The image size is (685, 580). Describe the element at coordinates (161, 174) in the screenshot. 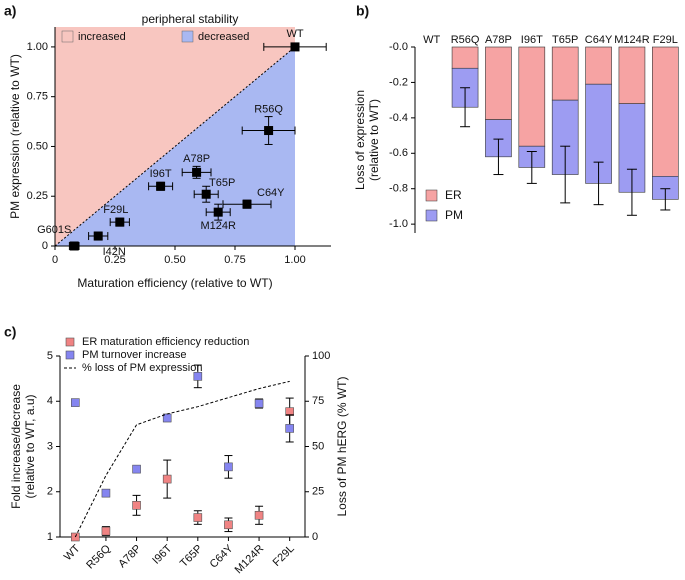

I see `point-label: I96T` at that location.